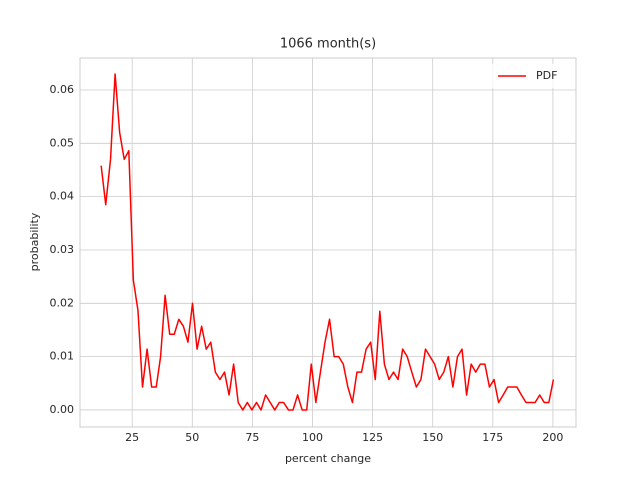 Image resolution: width=640 pixels, height=480 pixels. I want to click on y-tick-label: 0.04, so click(62, 196).